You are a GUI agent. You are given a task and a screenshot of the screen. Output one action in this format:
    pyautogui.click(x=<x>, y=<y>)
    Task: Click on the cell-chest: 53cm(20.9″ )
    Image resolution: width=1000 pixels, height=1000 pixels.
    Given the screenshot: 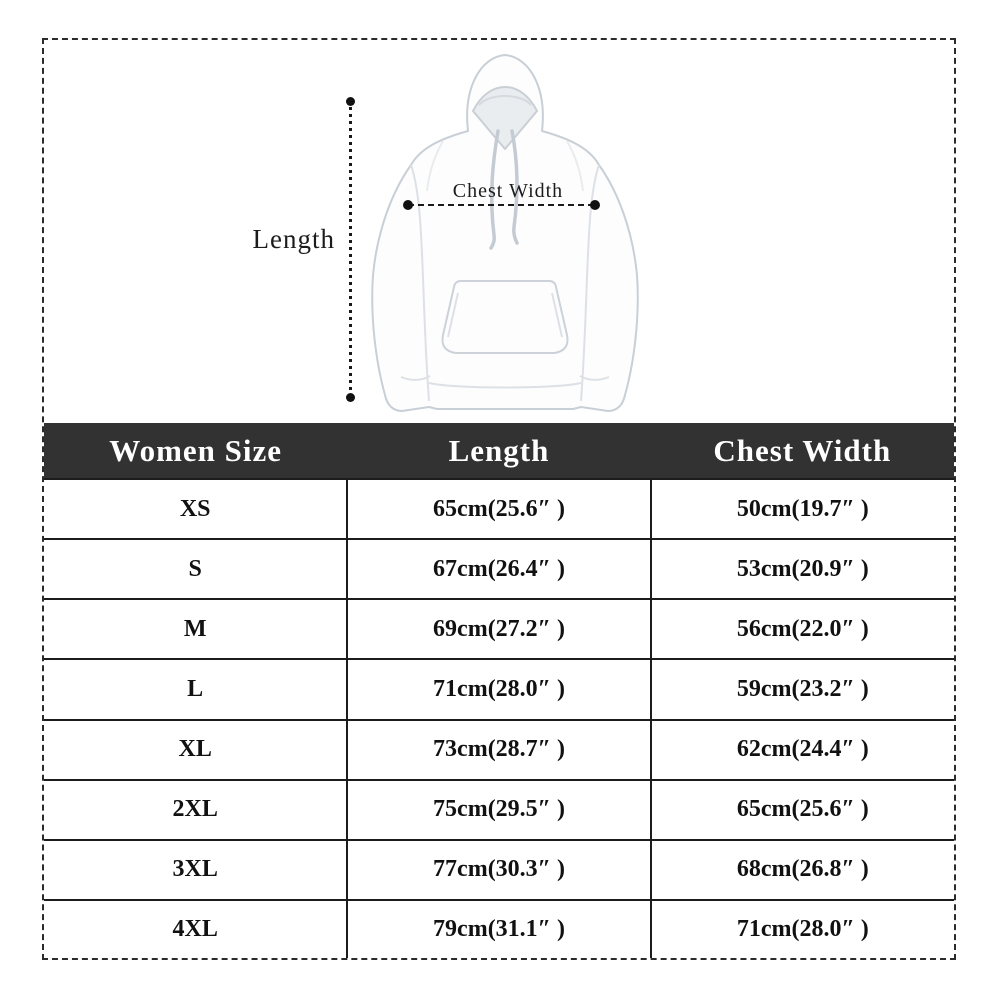 What is the action you would take?
    pyautogui.click(x=801, y=569)
    